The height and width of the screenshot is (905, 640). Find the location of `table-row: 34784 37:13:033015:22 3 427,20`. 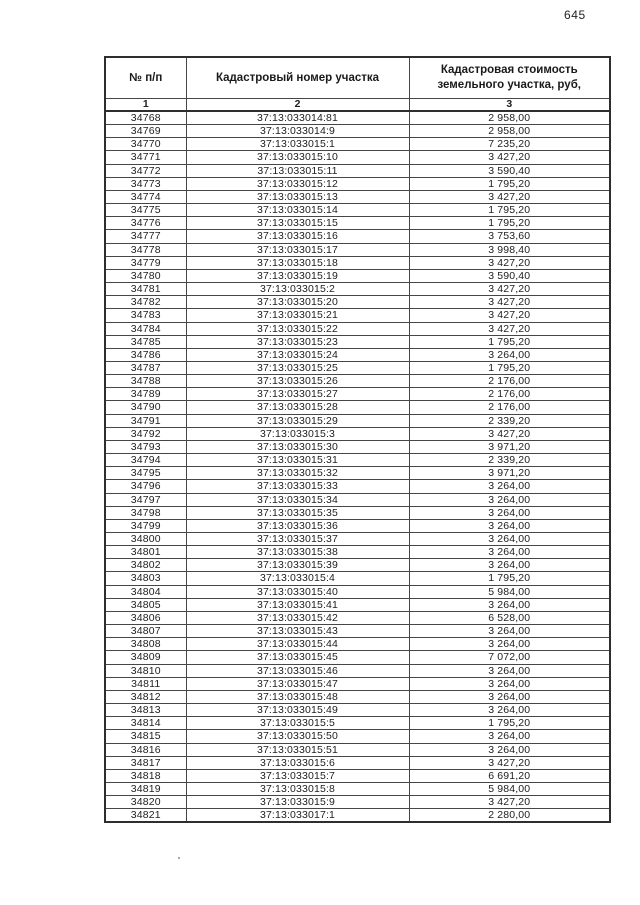

table-row: 34784 37:13:033015:22 3 427,20 is located at coordinates (357, 328).